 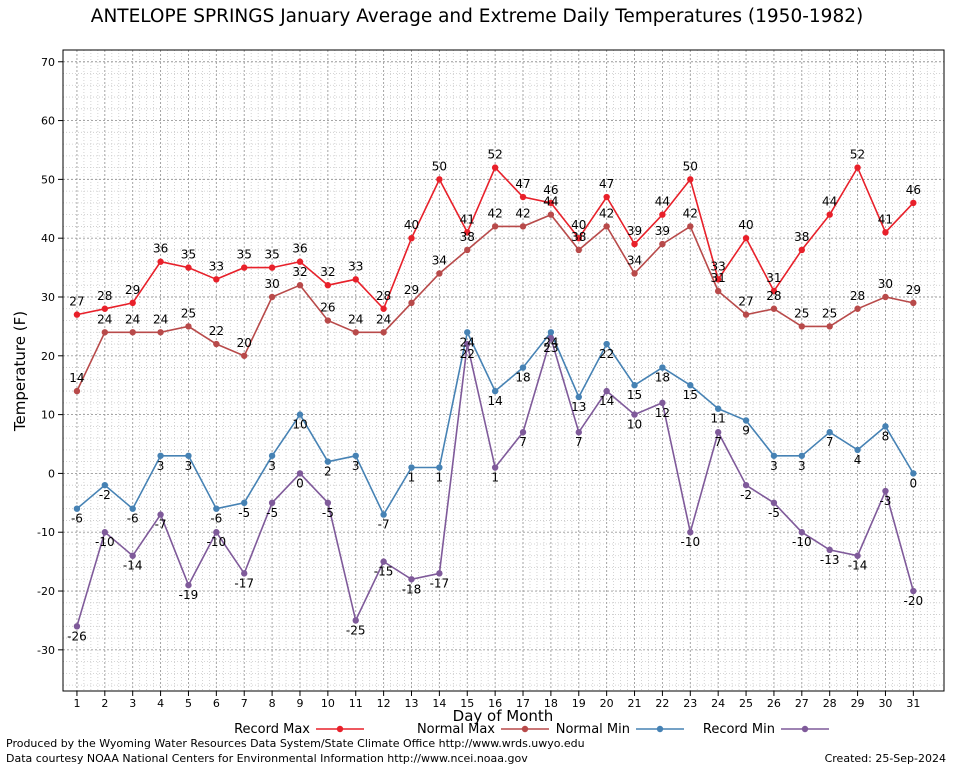 What do you see at coordinates (299, 703) in the screenshot?
I see `x-tick-label: 9` at bounding box center [299, 703].